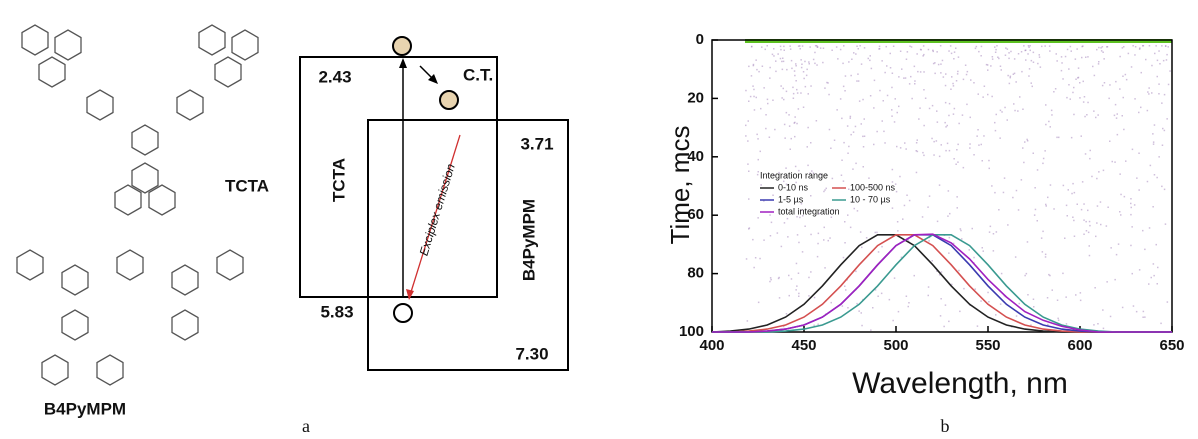 The width and height of the screenshot is (1198, 439). I want to click on box-label: B4PyMPM, so click(528, 240).